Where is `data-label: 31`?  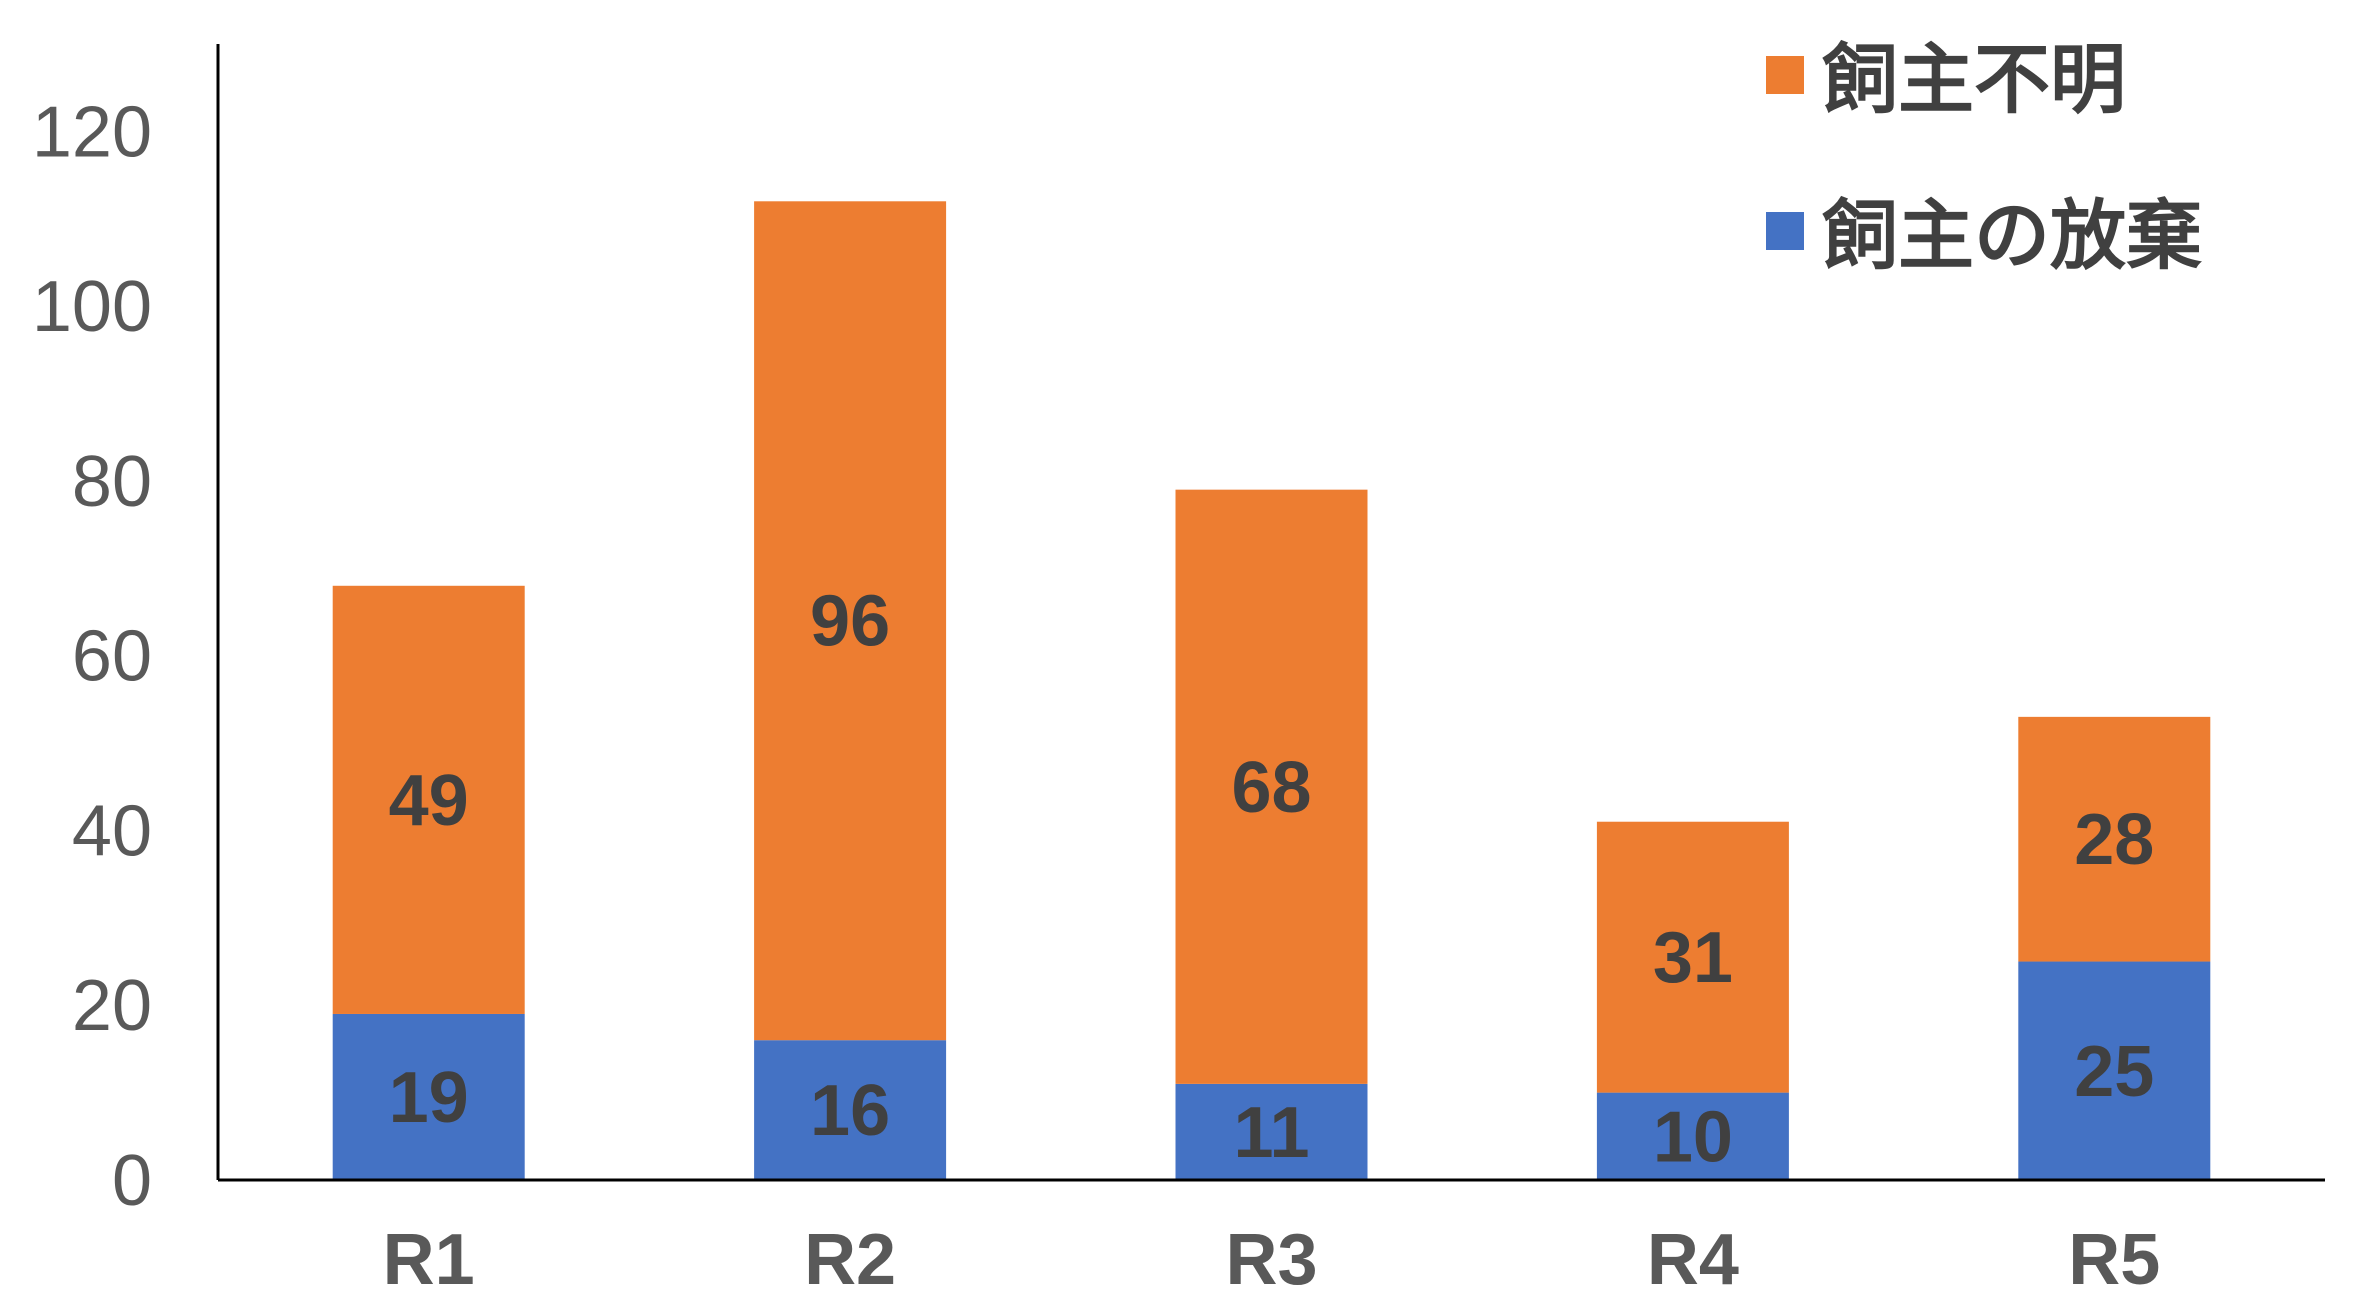
data-label: 31 is located at coordinates (1693, 958).